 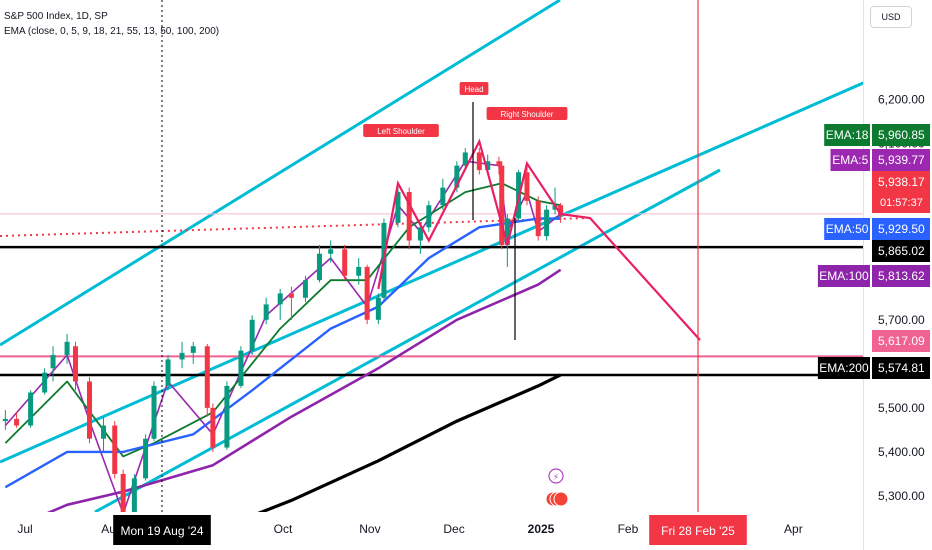 What do you see at coordinates (901, 452) in the screenshot?
I see `y-tick-label: 5,400.00` at bounding box center [901, 452].